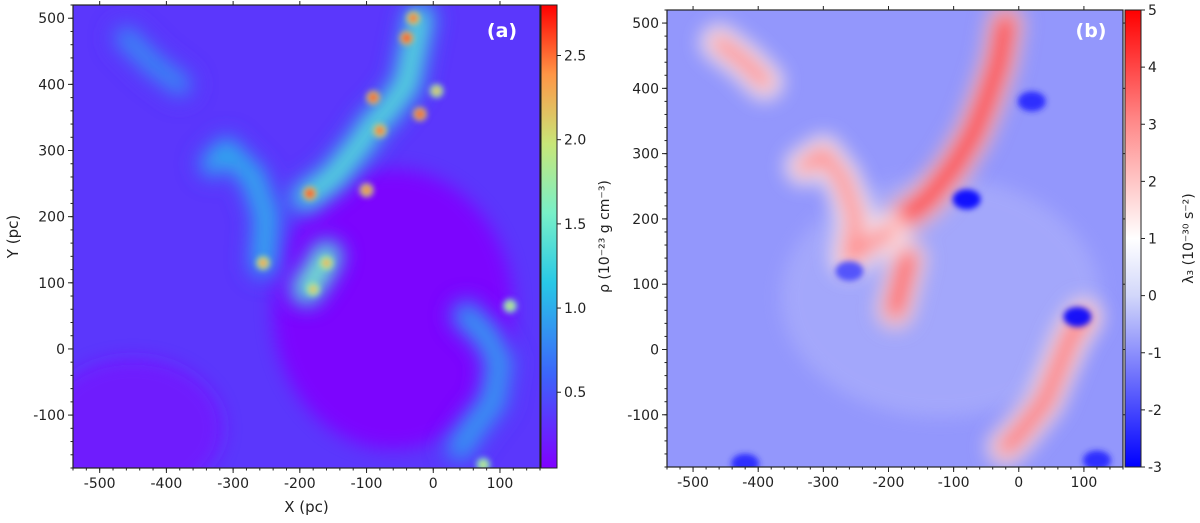 Image resolution: width=1200 pixels, height=523 pixels. Describe the element at coordinates (575, 141) in the screenshot. I see `colorbar-tick-label: 2.0` at that location.